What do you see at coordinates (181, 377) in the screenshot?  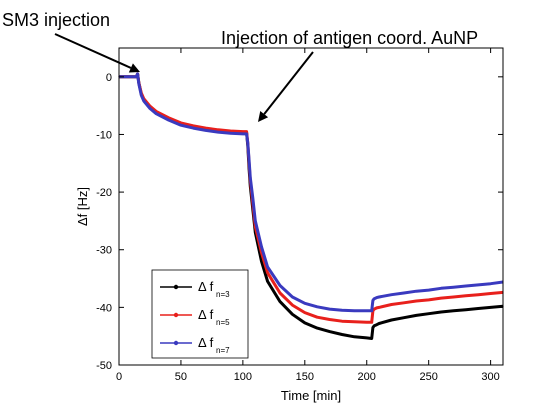 I see `x-tick-label: 50` at bounding box center [181, 377].